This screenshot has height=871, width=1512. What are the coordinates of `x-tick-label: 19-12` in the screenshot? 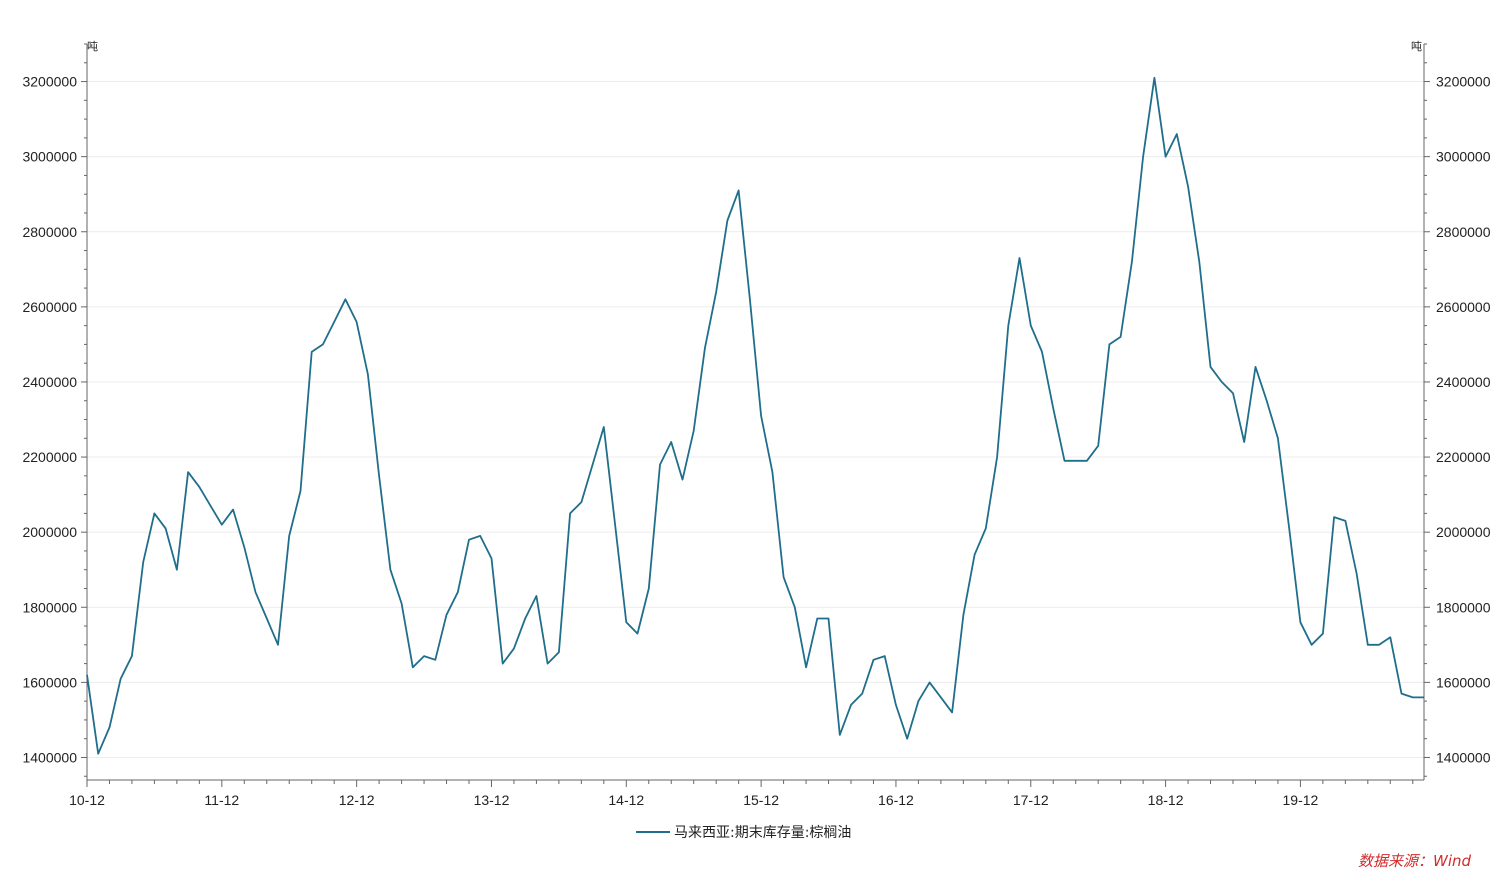 It's located at (1301, 800).